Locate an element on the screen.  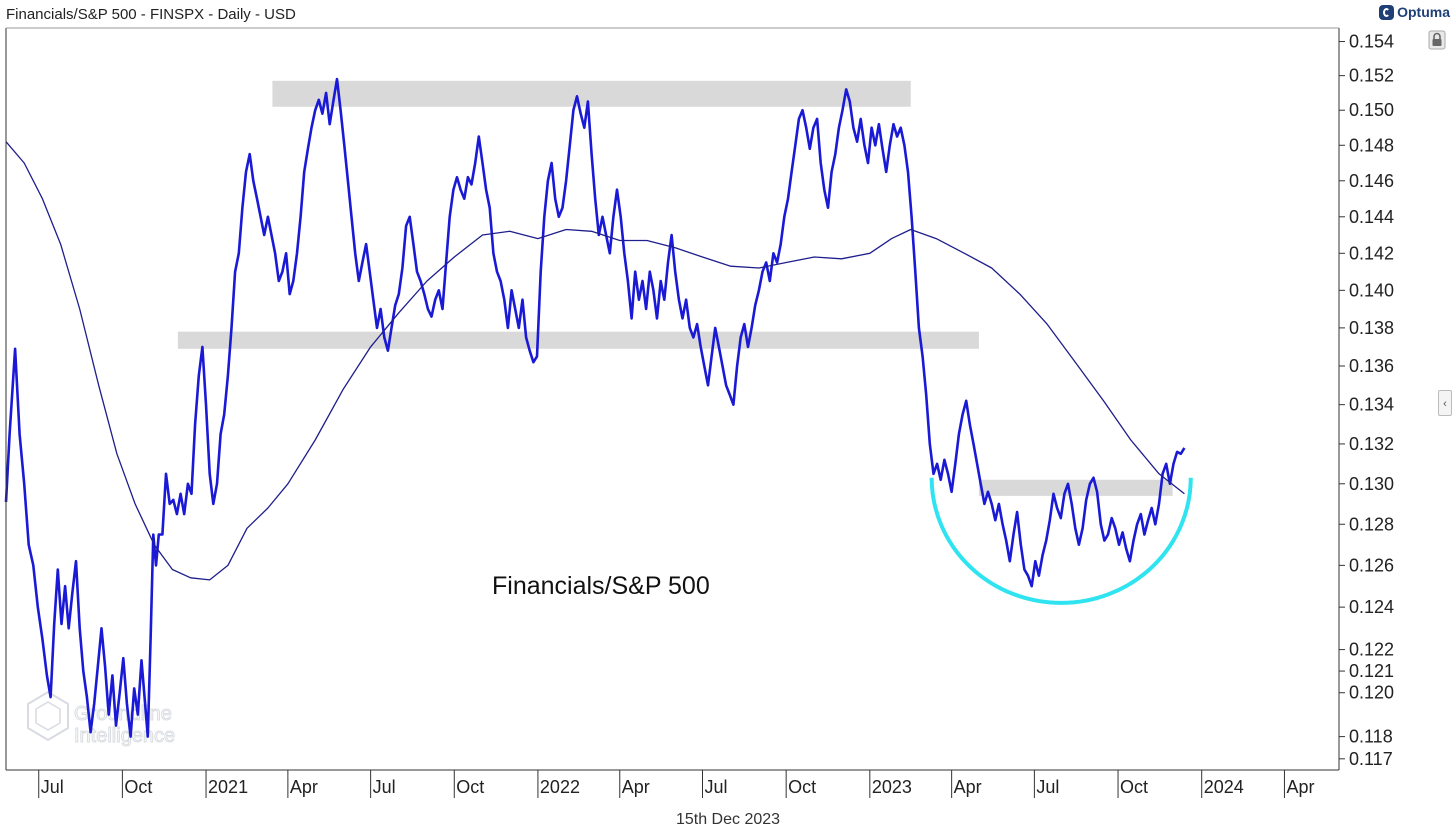
brand-name: Optuma is located at coordinates (1423, 12).